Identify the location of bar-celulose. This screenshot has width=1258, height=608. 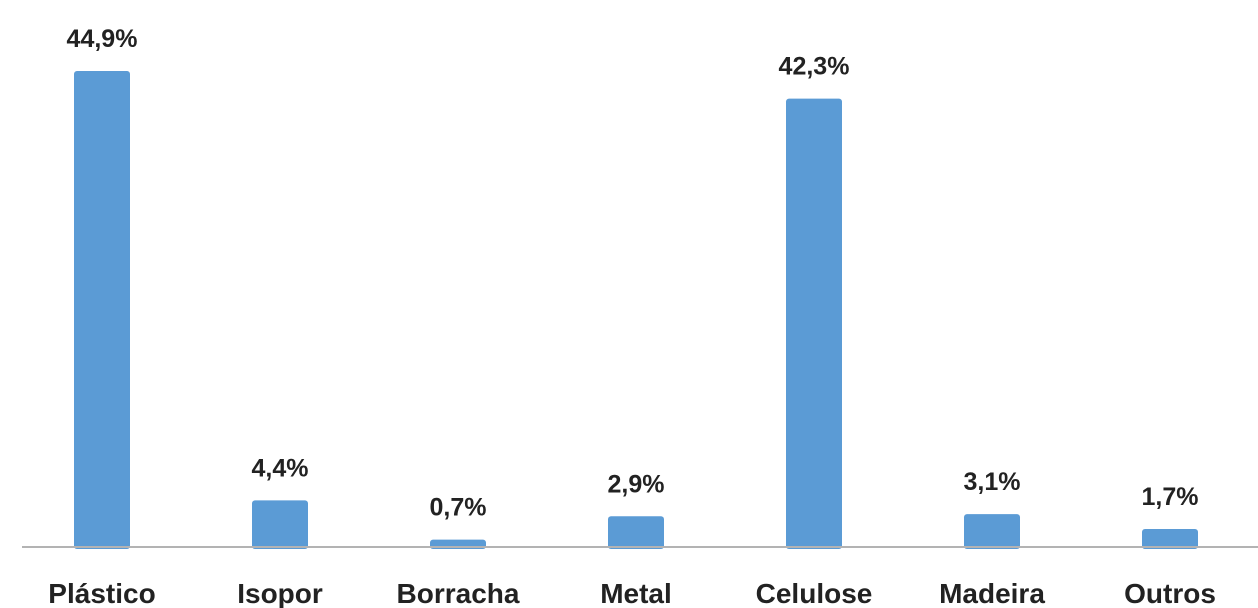
(814, 323).